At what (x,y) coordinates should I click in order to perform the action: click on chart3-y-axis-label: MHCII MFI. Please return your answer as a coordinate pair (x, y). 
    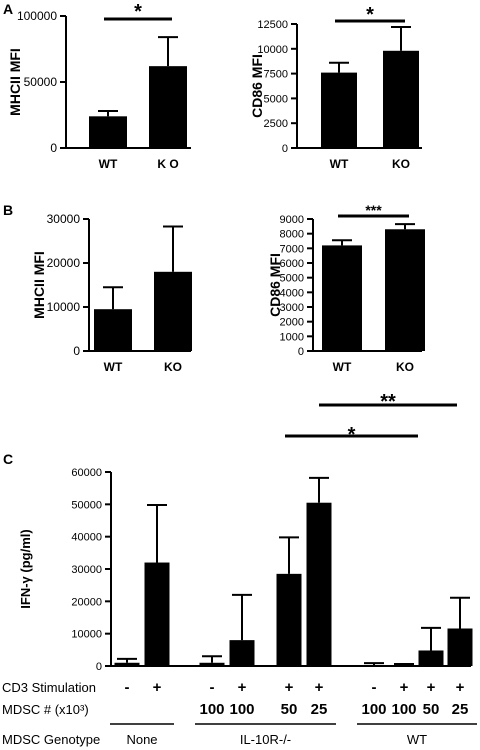
    Looking at the image, I should click on (39, 285).